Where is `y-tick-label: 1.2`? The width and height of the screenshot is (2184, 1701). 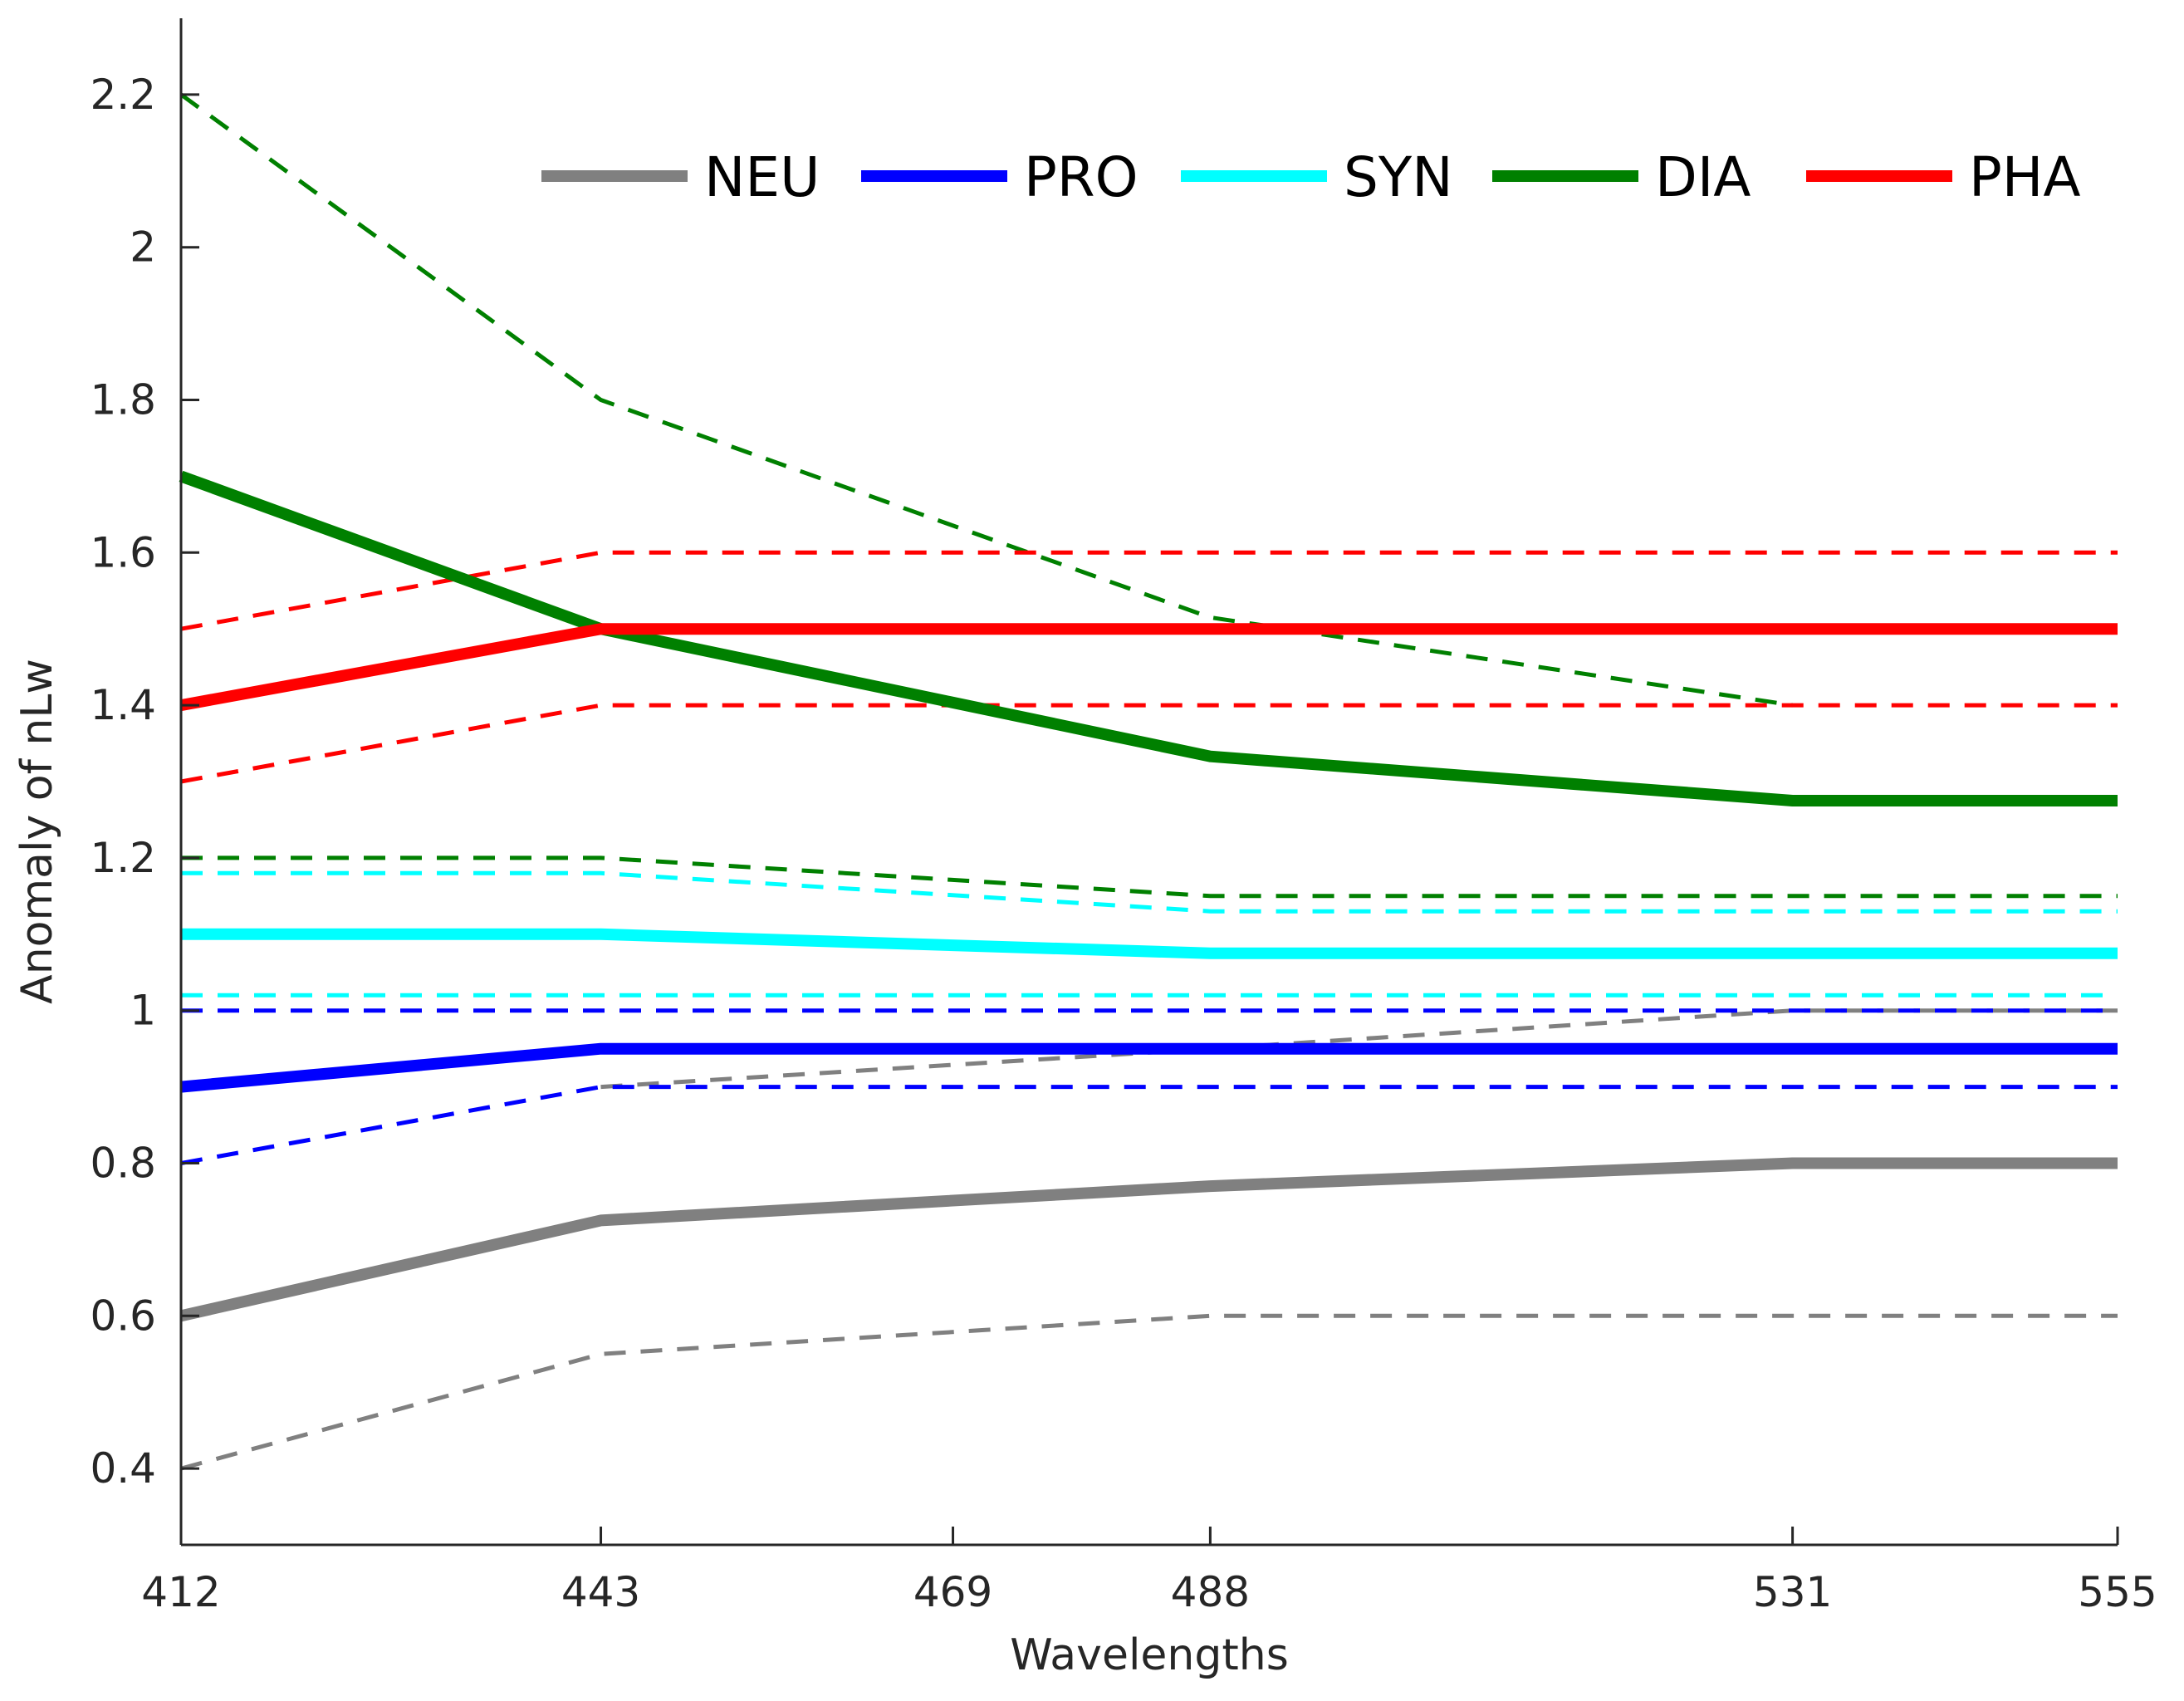
y-tick-label: 1.2 is located at coordinates (123, 858).